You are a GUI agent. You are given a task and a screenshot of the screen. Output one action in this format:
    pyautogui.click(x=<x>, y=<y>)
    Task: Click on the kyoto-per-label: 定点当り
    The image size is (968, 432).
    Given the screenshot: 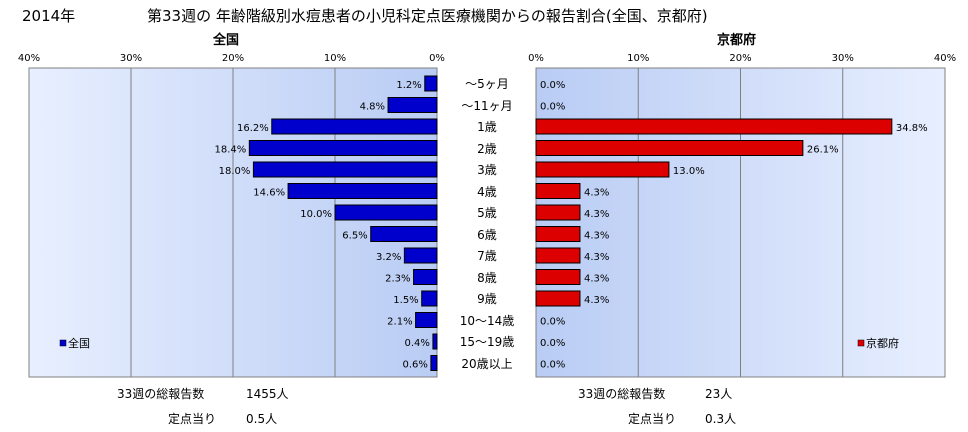 What is the action you would take?
    pyautogui.click(x=652, y=419)
    